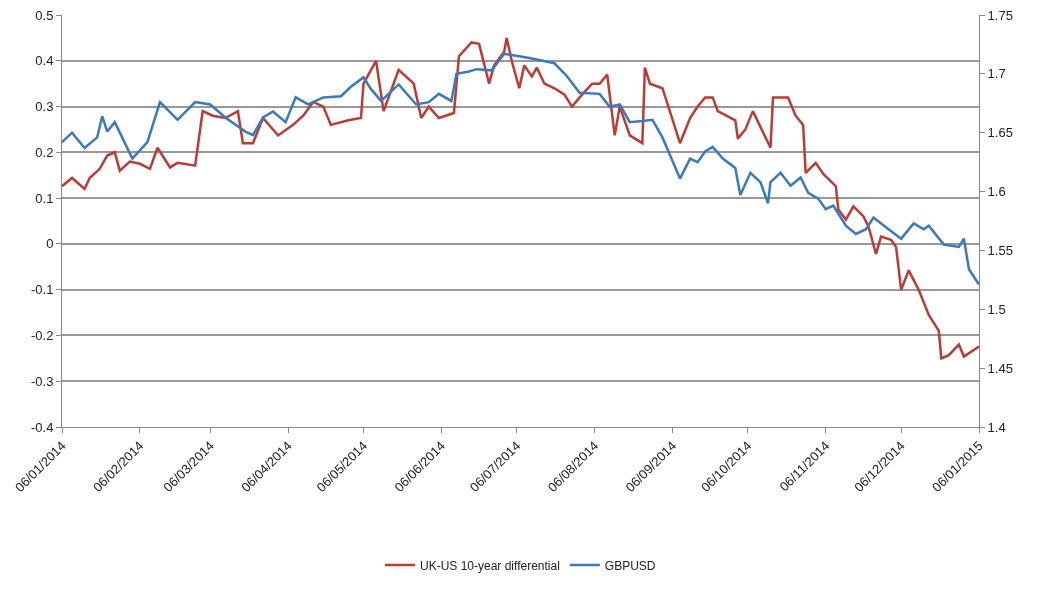  I want to click on y2-tick-label: 1.45, so click(1000, 368).